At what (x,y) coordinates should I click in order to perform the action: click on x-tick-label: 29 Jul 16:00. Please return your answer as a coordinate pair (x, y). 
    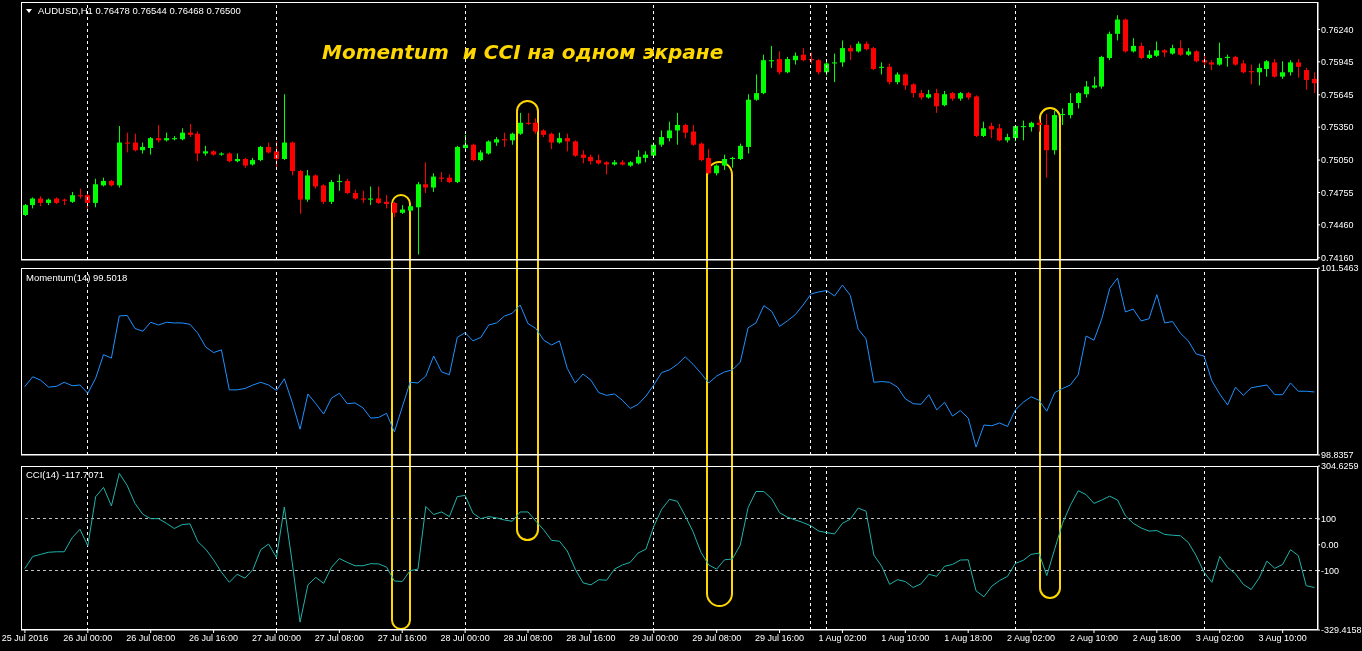
    Looking at the image, I should click on (780, 638).